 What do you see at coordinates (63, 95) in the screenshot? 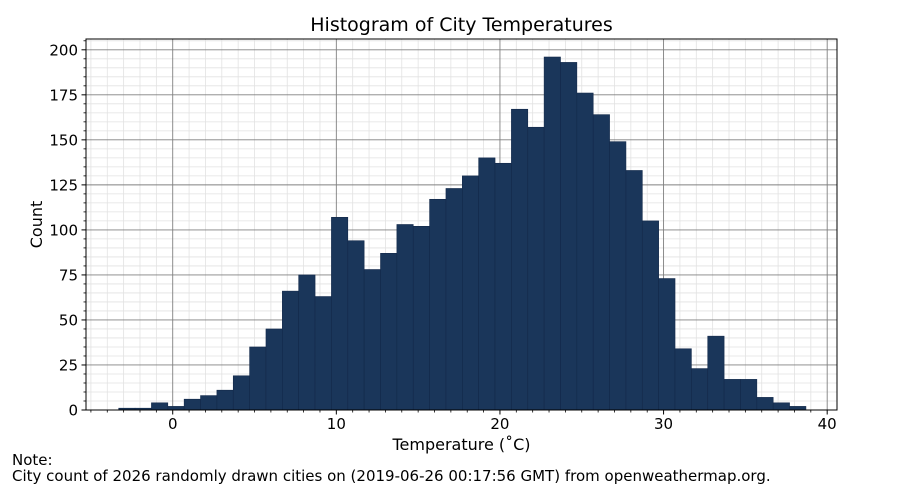
I see `y-tick-label: 175` at bounding box center [63, 95].